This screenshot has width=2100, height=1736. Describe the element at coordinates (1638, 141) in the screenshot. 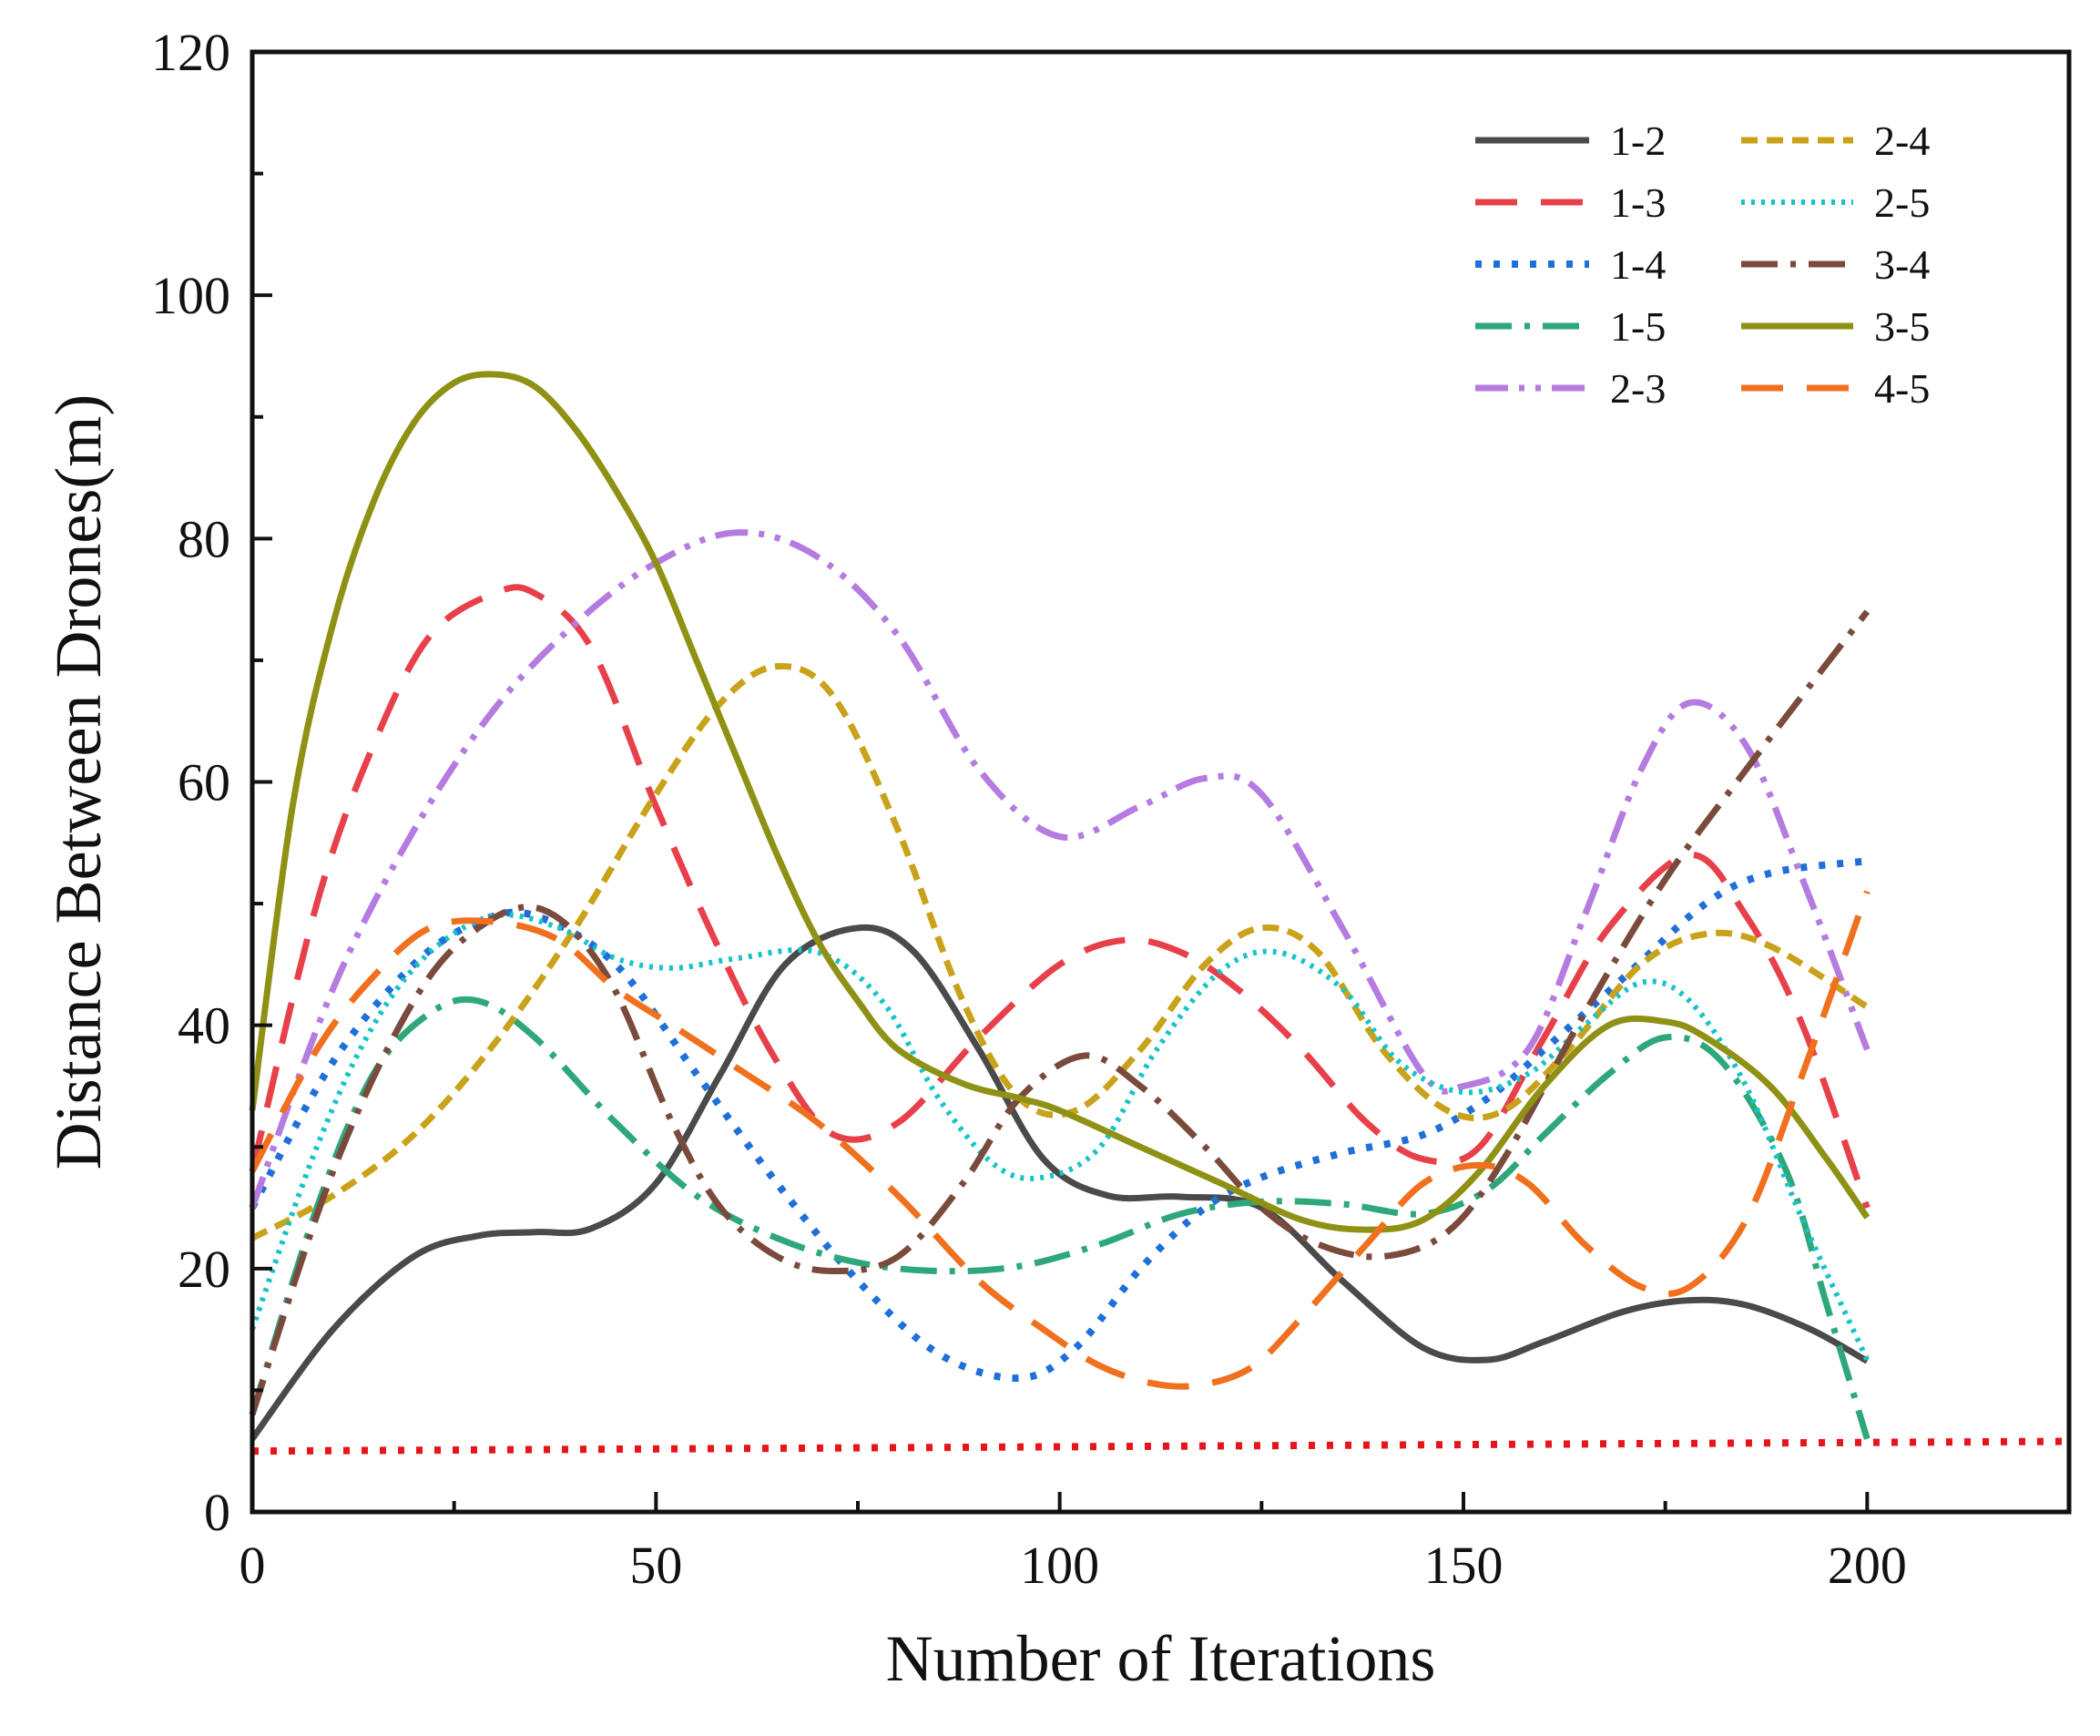

I see `legend-label-1-2: 1-2` at that location.